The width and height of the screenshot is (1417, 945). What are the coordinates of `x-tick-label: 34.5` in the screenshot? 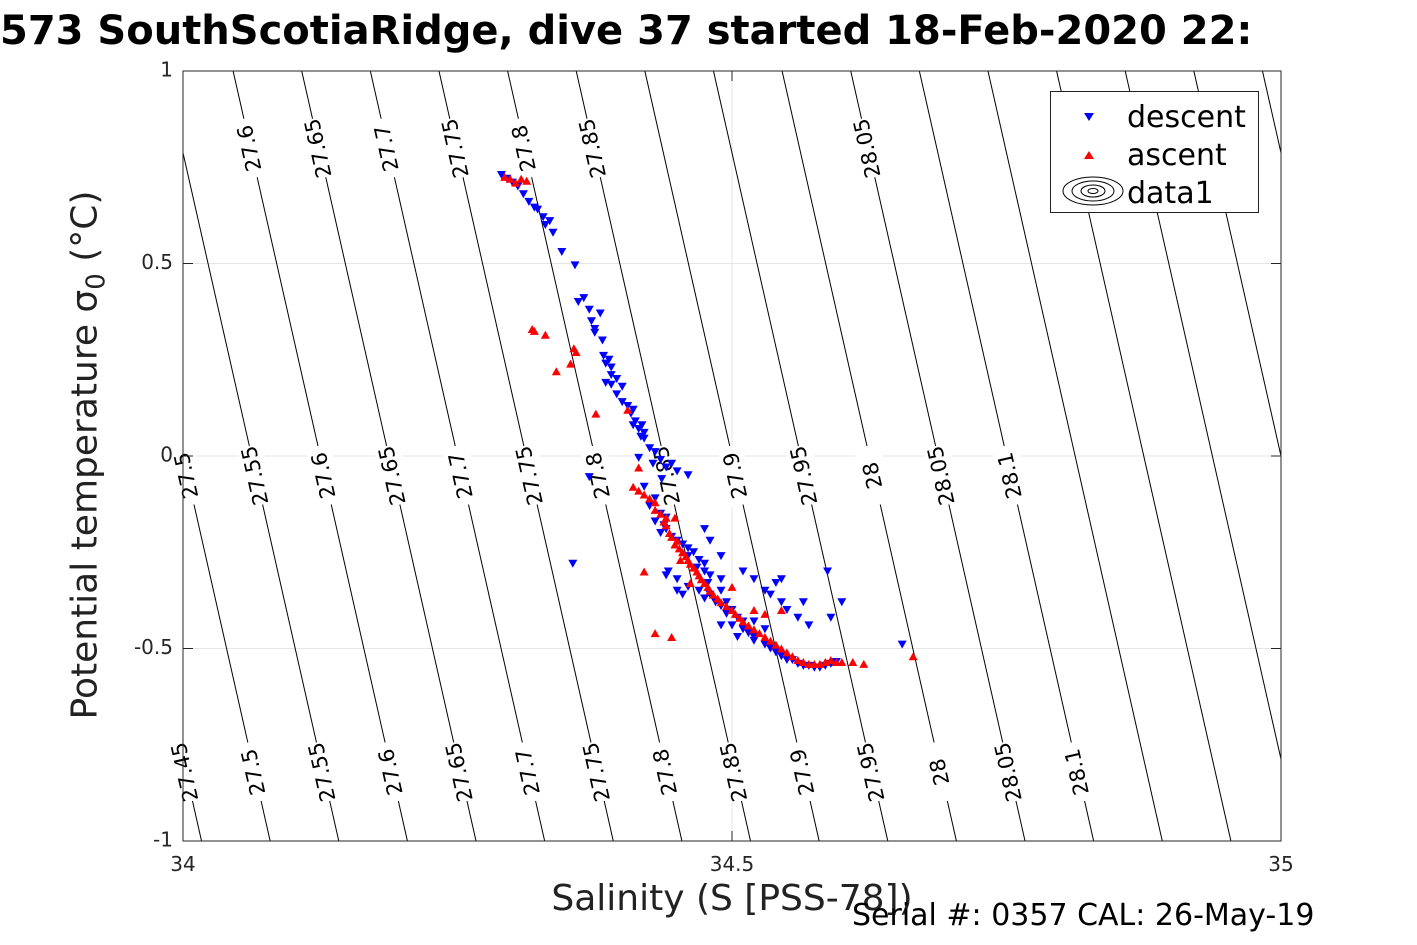 It's located at (732, 864).